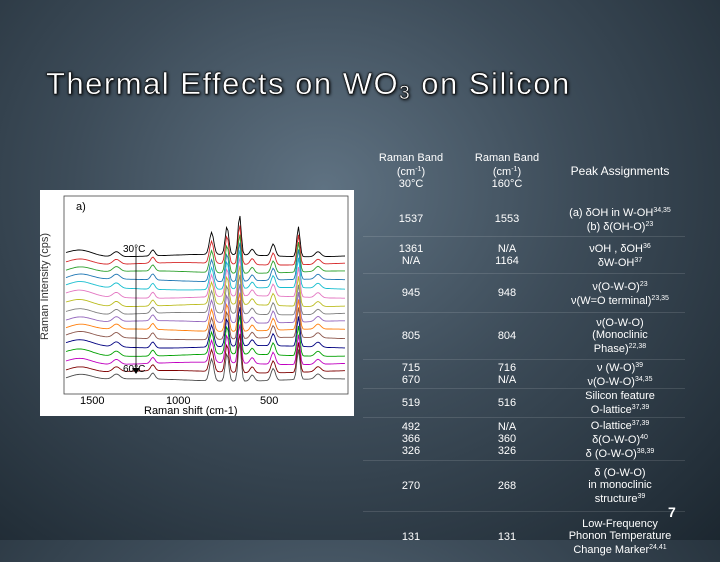 This screenshot has height=562, width=720. Describe the element at coordinates (507, 219) in the screenshot. I see `table-cell-160c: 1553` at that location.